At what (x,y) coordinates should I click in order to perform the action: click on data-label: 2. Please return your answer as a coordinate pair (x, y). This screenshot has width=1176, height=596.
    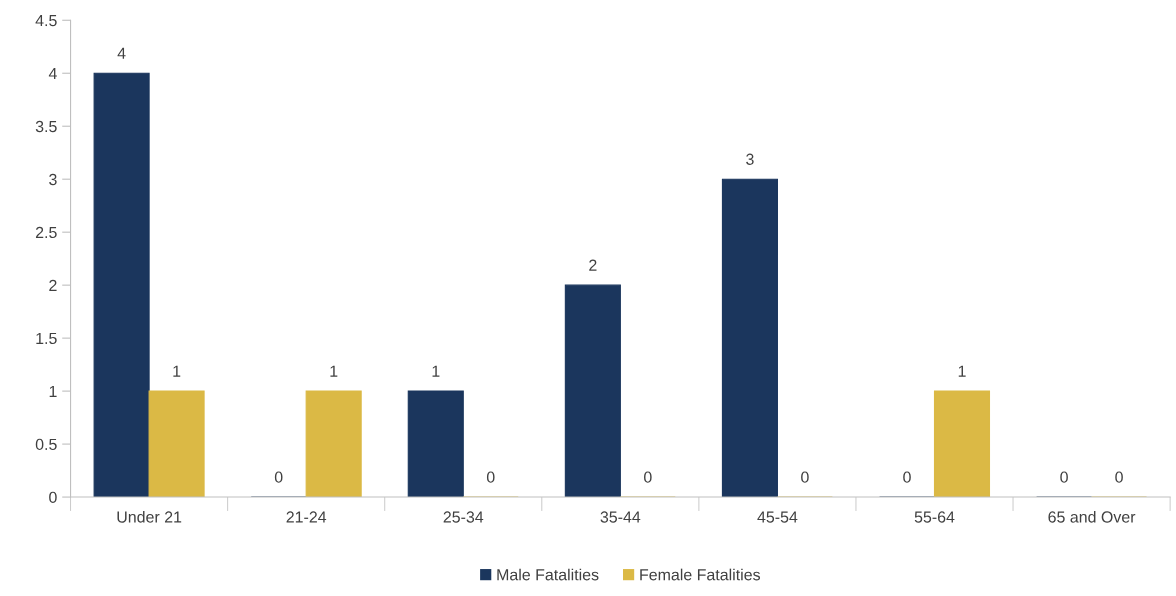
    Looking at the image, I should click on (593, 265).